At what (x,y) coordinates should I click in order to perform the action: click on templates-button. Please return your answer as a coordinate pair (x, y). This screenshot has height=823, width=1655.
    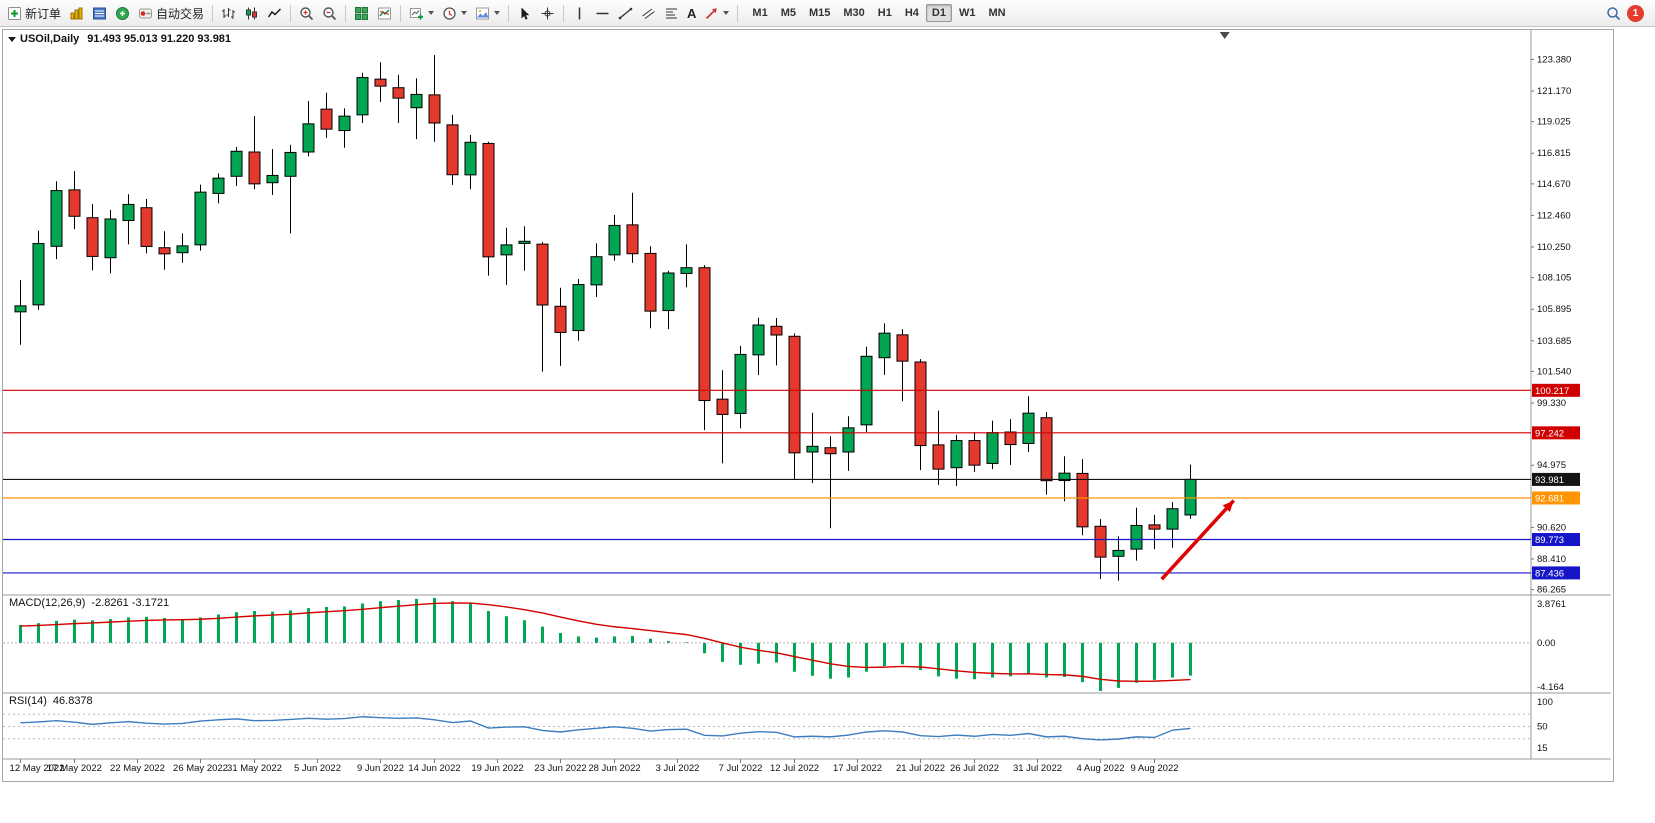
    Looking at the image, I should click on (487, 13).